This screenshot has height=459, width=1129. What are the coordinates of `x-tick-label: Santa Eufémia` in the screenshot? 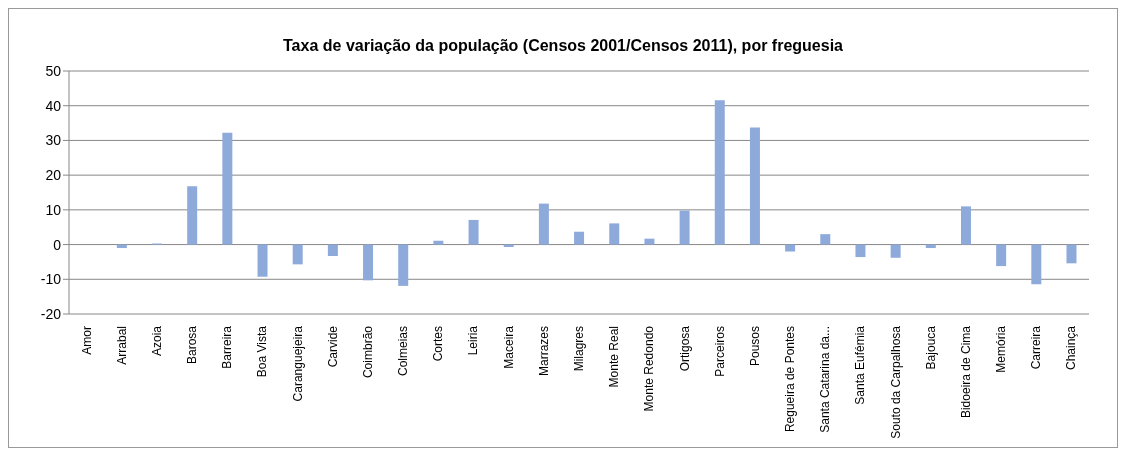 It's located at (860, 365).